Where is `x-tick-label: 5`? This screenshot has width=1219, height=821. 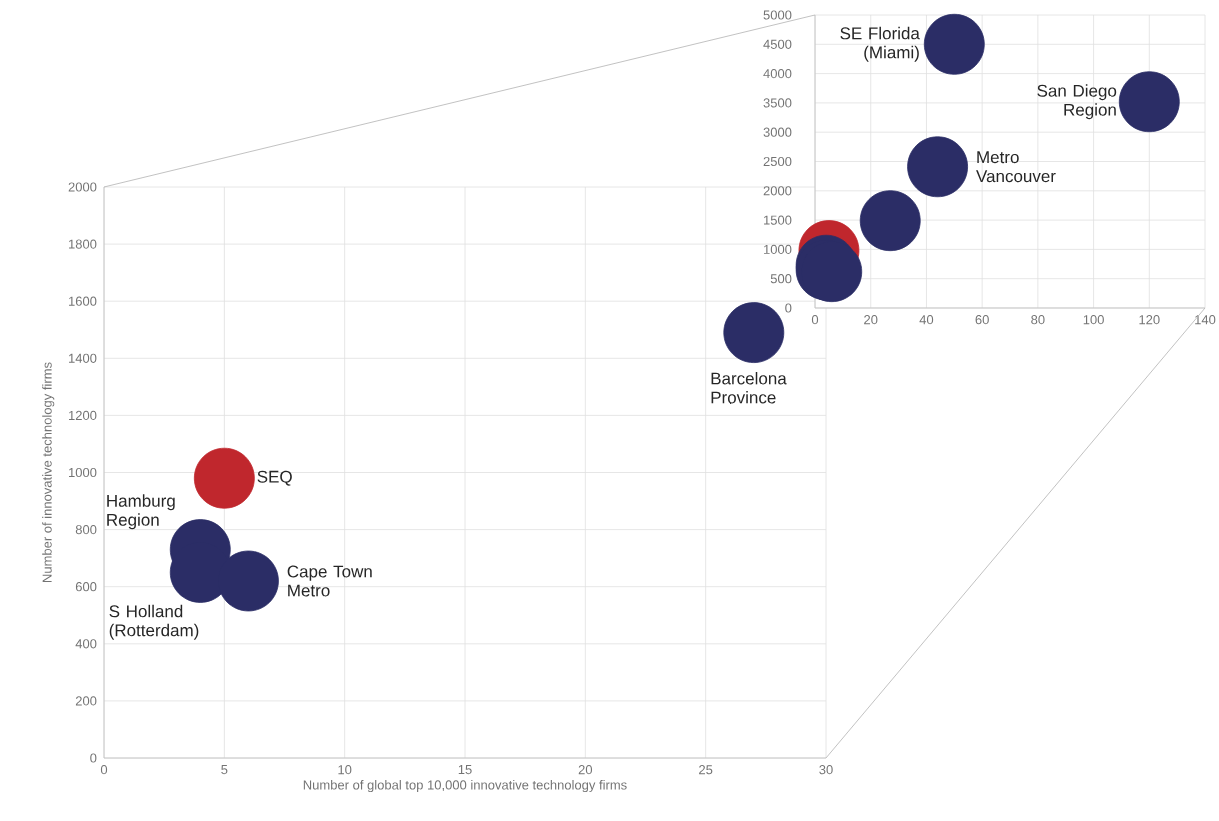
x-tick-label: 5 is located at coordinates (224, 770).